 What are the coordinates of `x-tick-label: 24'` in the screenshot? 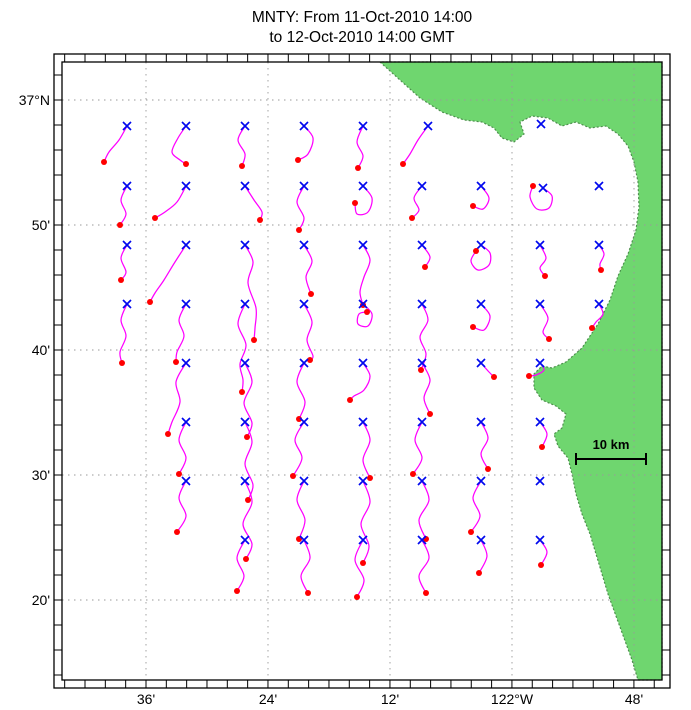 It's located at (268, 699).